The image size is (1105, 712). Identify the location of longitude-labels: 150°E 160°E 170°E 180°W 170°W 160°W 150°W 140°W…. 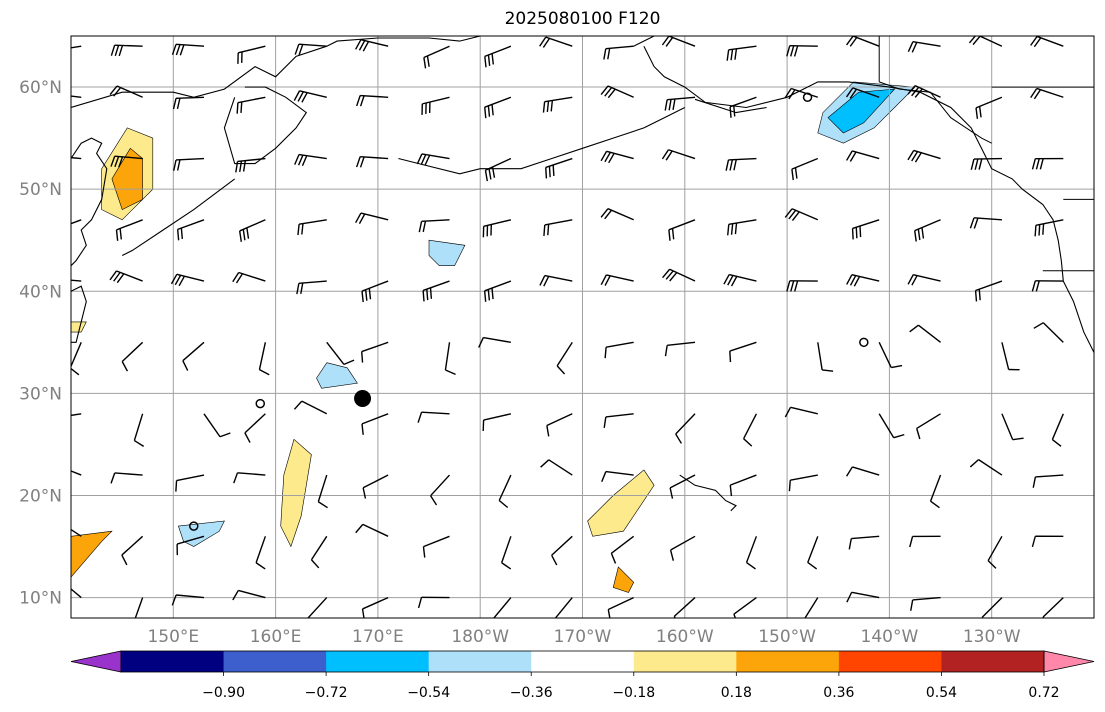
(583, 637).